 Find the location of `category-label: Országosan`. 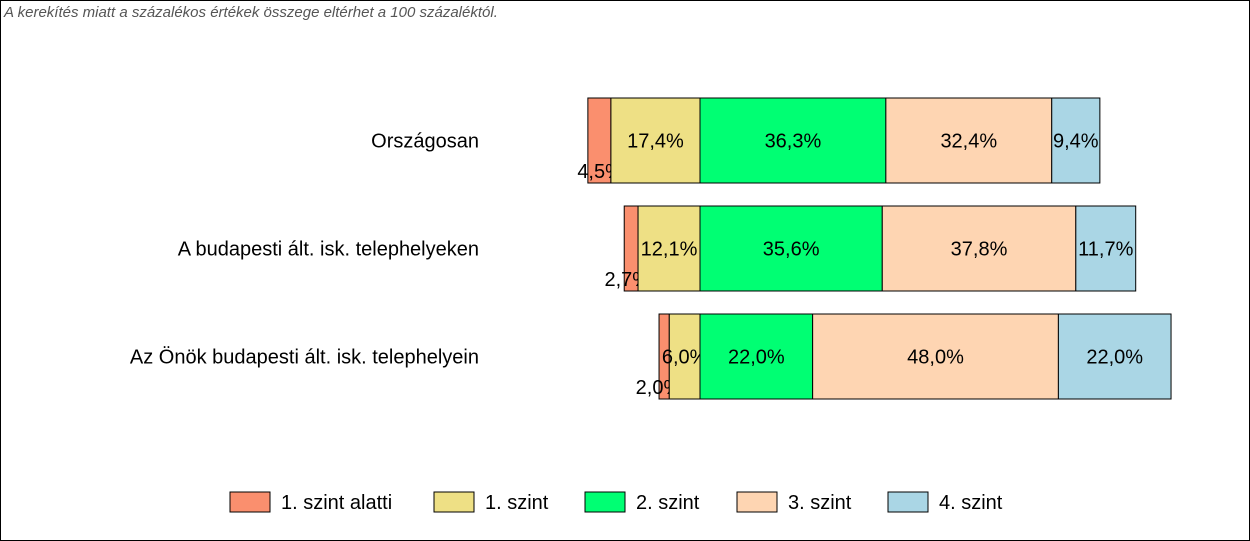

category-label: Országosan is located at coordinates (425, 142).